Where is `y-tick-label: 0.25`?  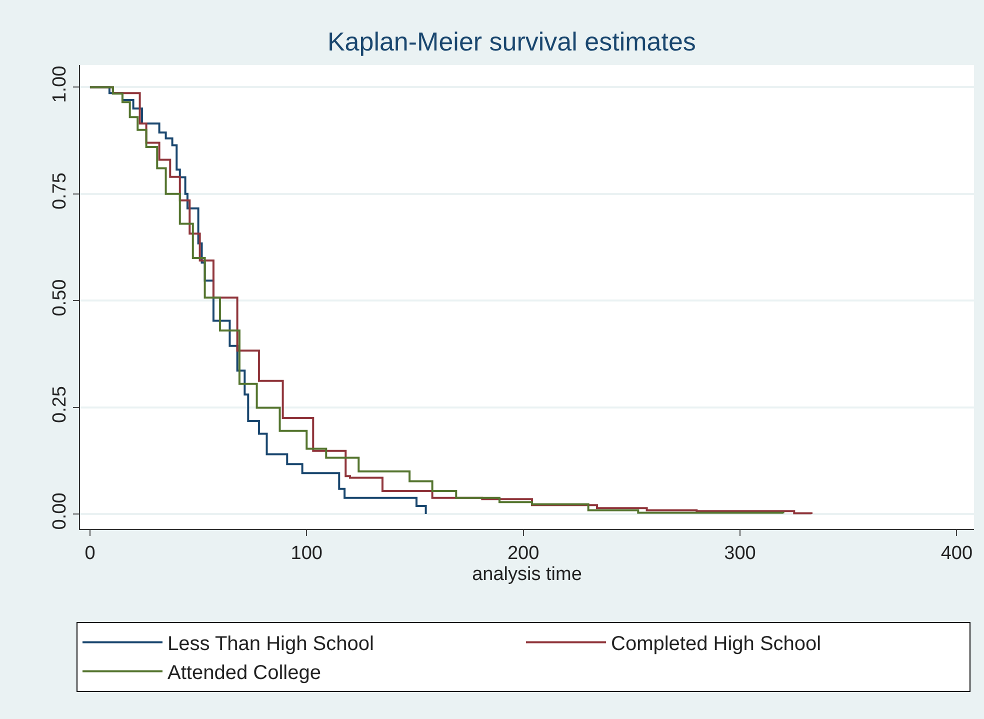
y-tick-label: 0.25 is located at coordinates (59, 404).